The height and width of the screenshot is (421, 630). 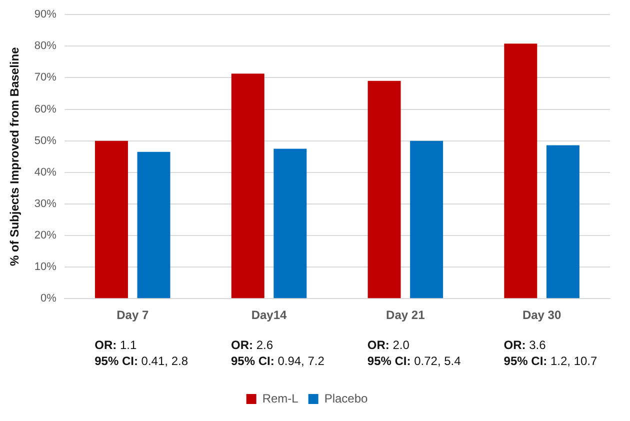 I want to click on text: OR: 2.0 95% CI: 0.72, 5.4, so click(x=414, y=353).